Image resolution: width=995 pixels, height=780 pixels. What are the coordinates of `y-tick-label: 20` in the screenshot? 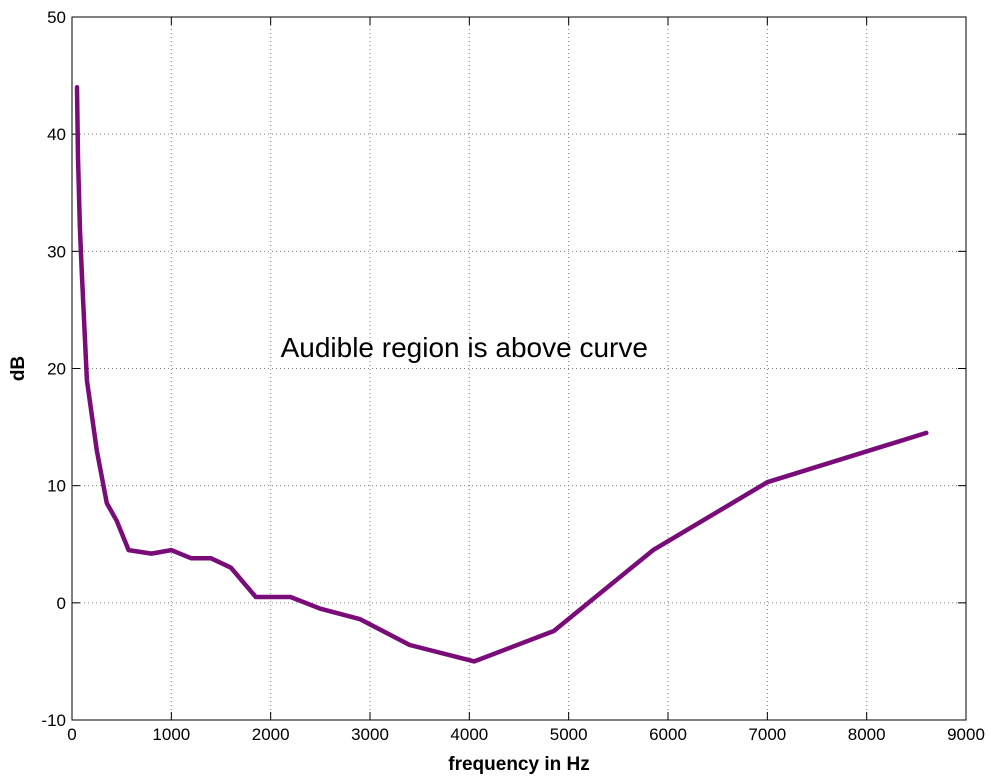 It's located at (56, 369).